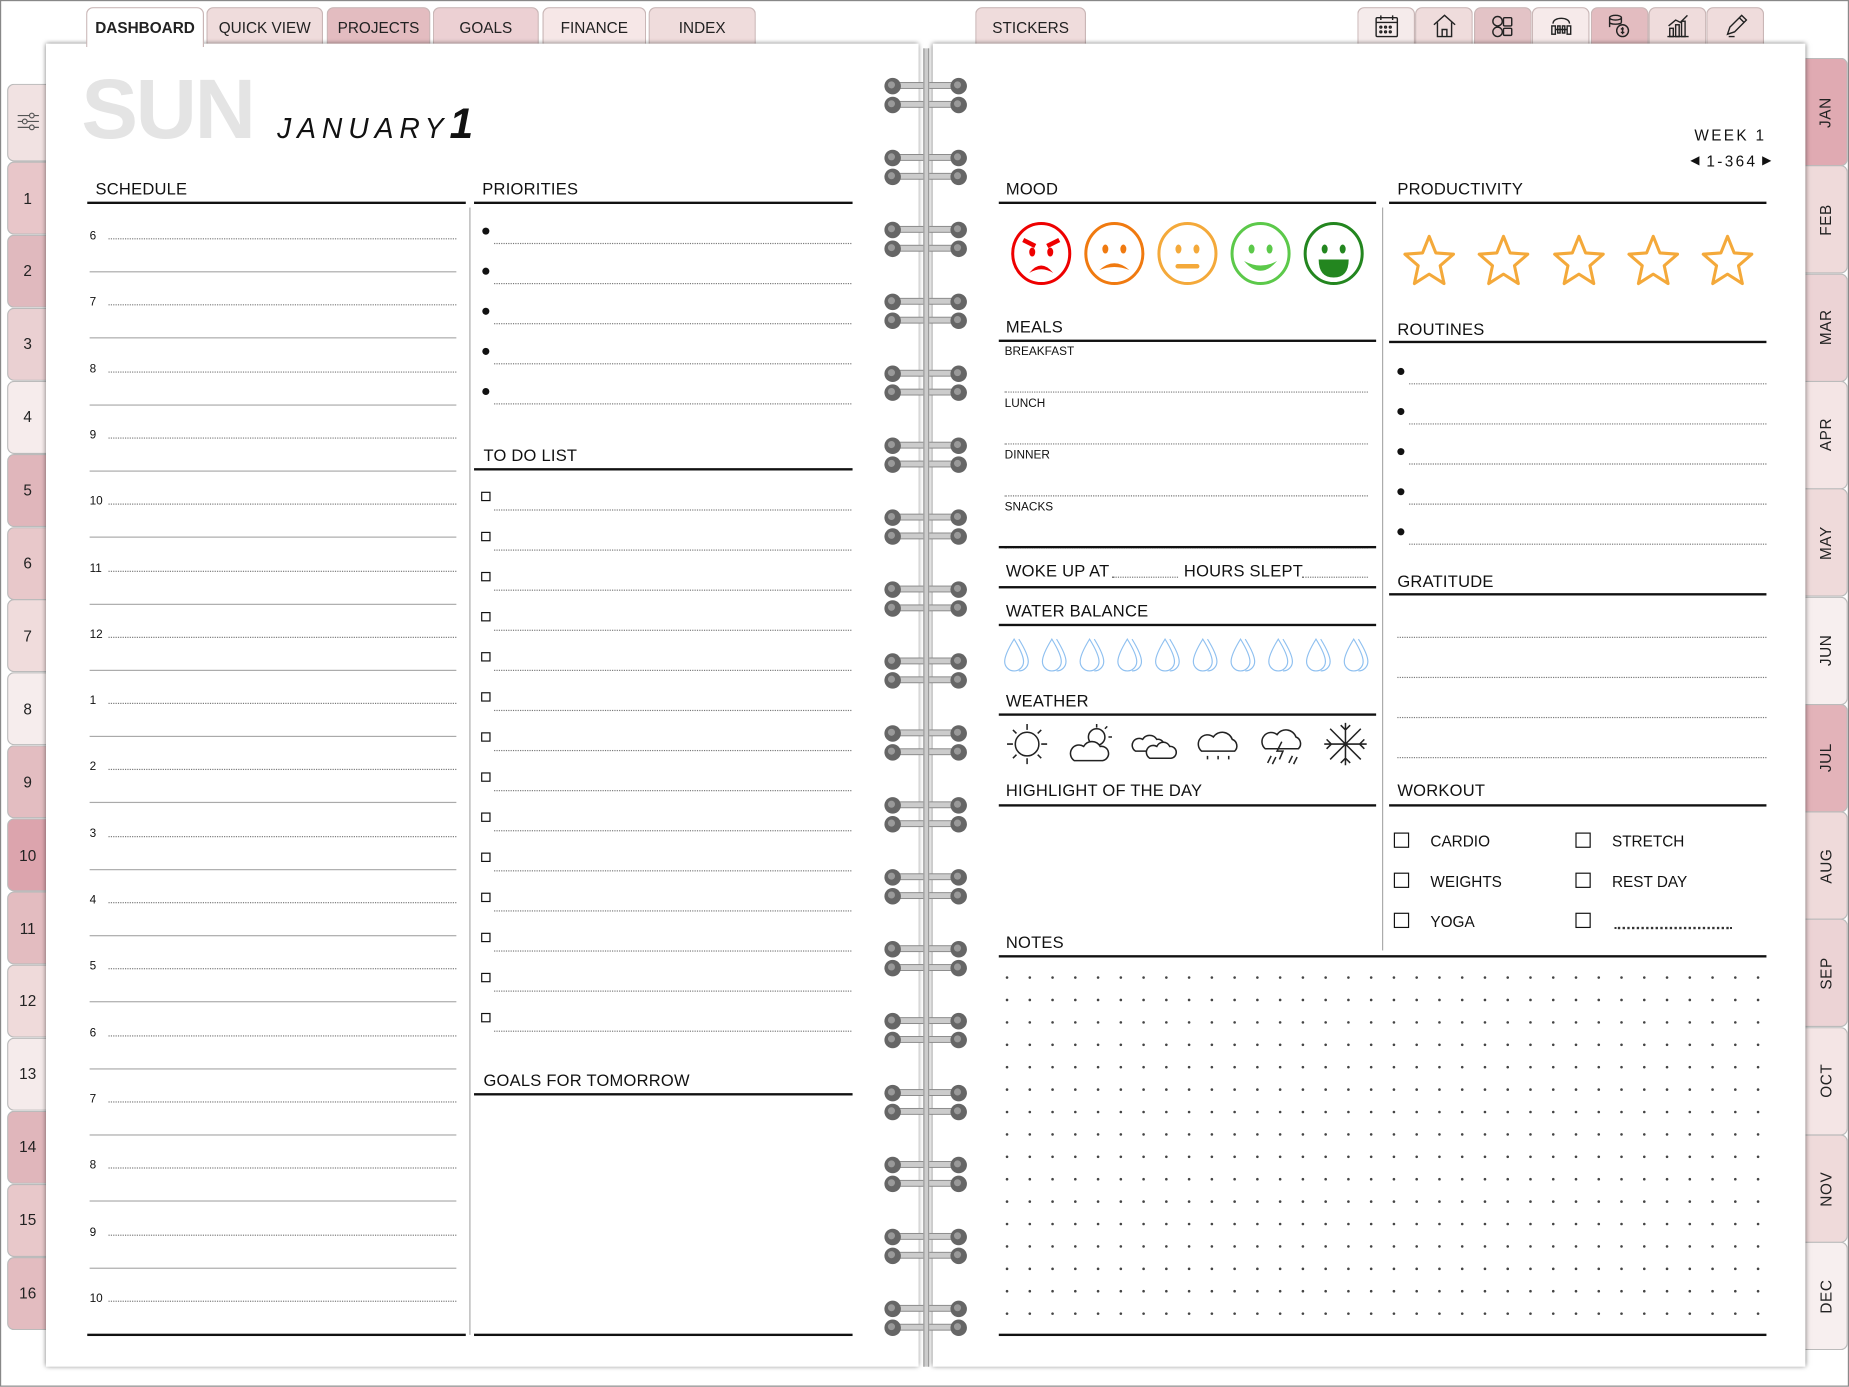 The height and width of the screenshot is (1387, 1849). Describe the element at coordinates (1826, 219) in the screenshot. I see `month-tab-feb: FEB` at that location.